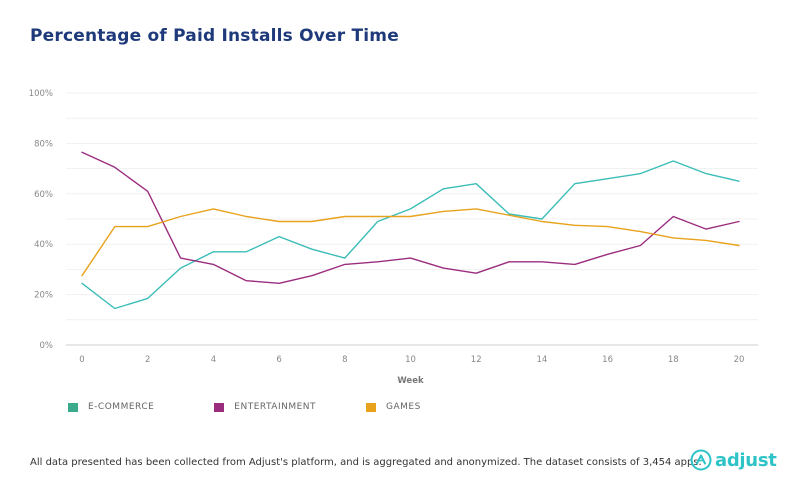  Describe the element at coordinates (214, 36) in the screenshot. I see `chart-title: Percentage of Paid Installs Over Time` at that location.